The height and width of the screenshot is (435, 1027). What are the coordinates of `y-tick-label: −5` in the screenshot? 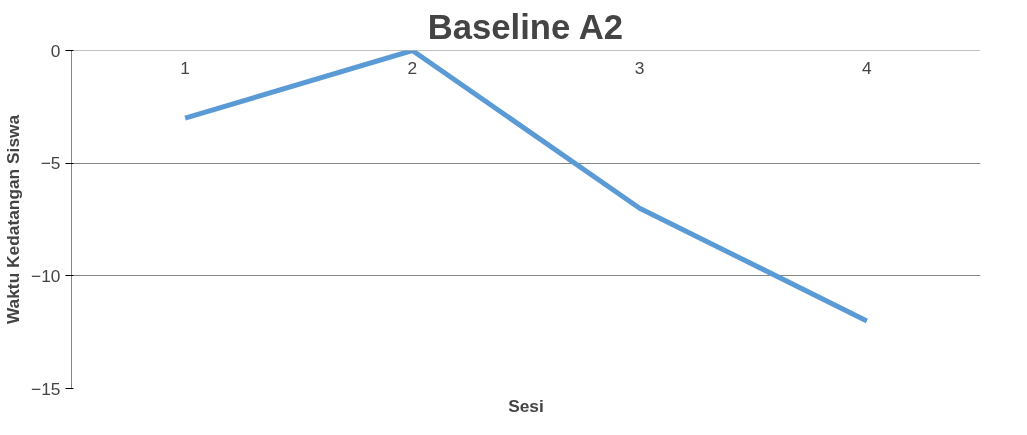 It's located at (50, 163).